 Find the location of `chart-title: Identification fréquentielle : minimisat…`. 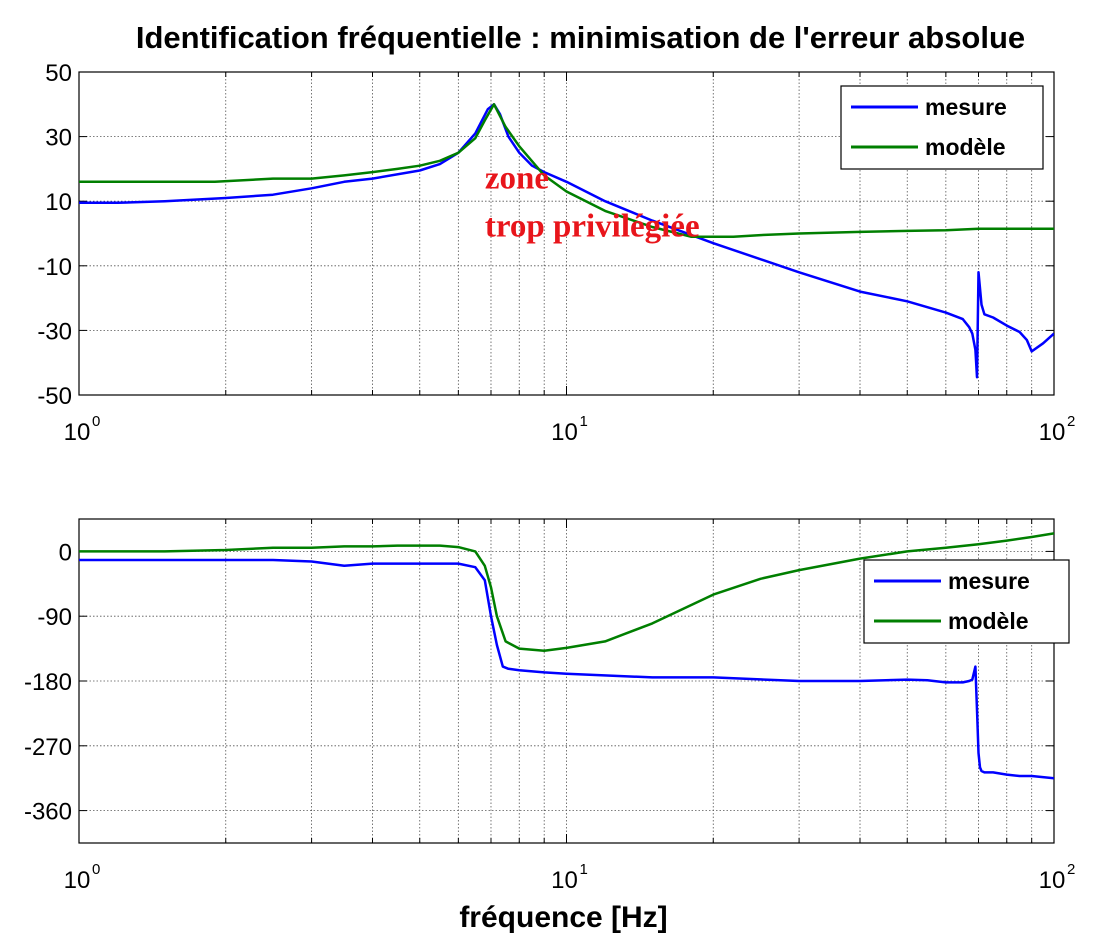

chart-title: Identification fréquentielle : minimisat… is located at coordinates (580, 37).